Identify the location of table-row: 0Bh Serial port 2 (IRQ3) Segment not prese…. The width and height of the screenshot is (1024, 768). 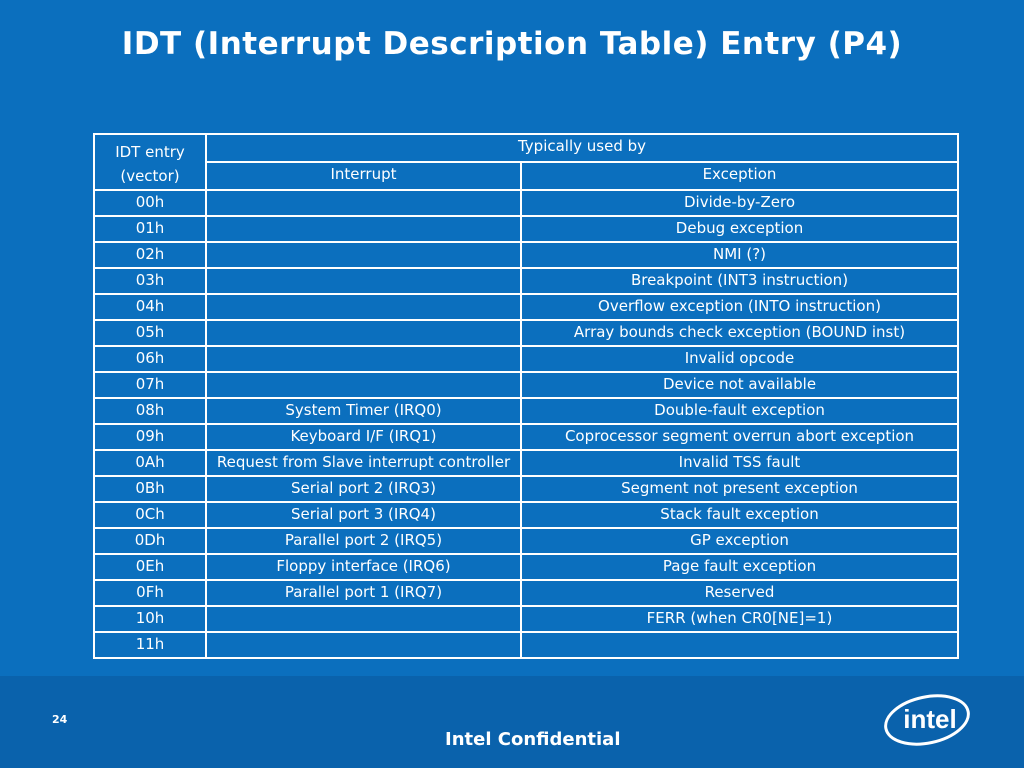
(526, 489).